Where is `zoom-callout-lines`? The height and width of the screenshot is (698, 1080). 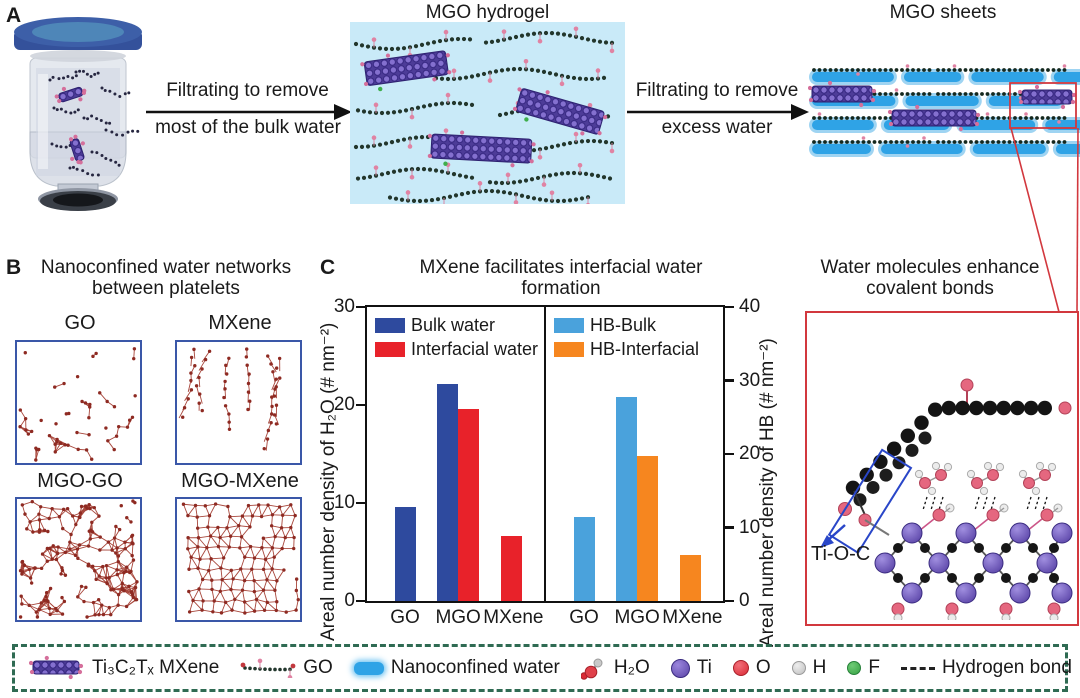 zoom-callout-lines is located at coordinates (1044, 220).